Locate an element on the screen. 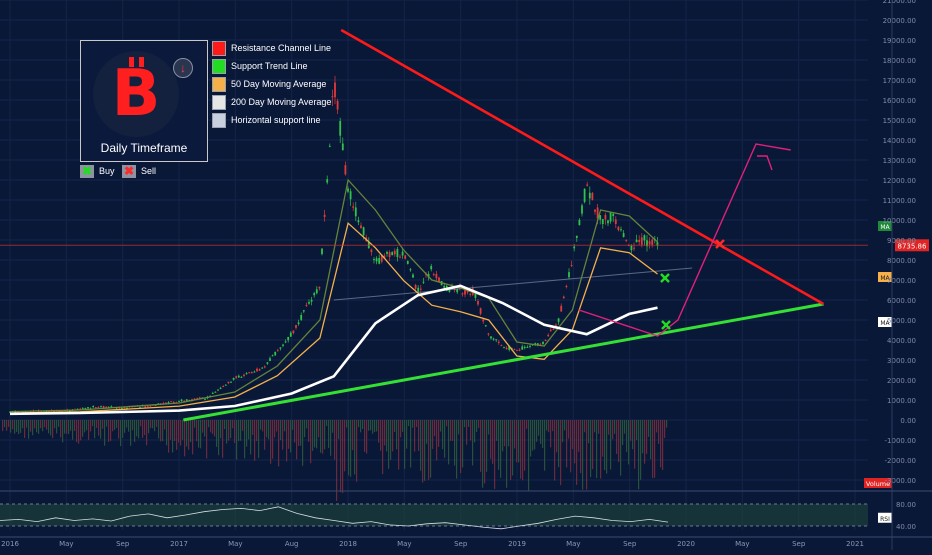  x-tick-label: 2018 is located at coordinates (348, 544).